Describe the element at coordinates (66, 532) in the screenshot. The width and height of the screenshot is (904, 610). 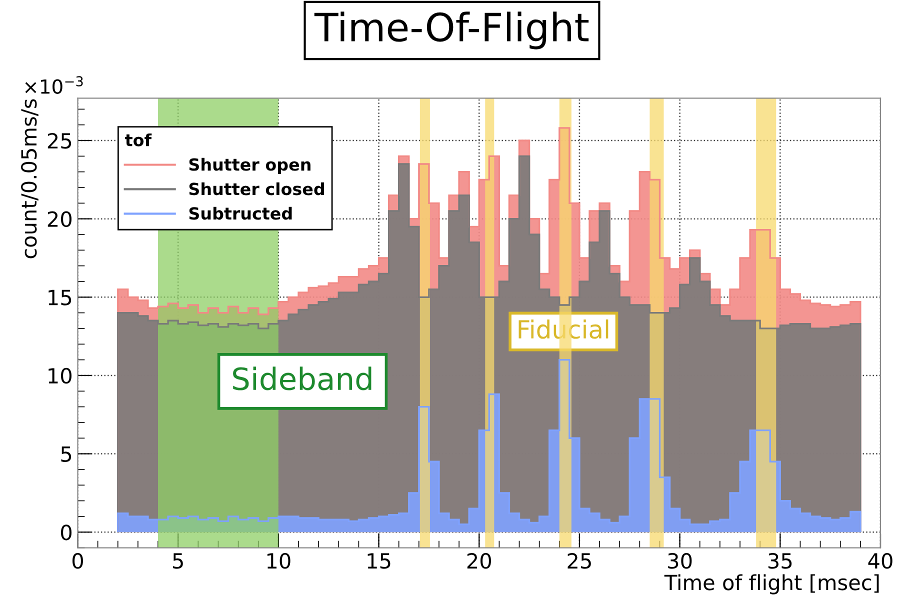
I see `y-tick-label: 0` at that location.